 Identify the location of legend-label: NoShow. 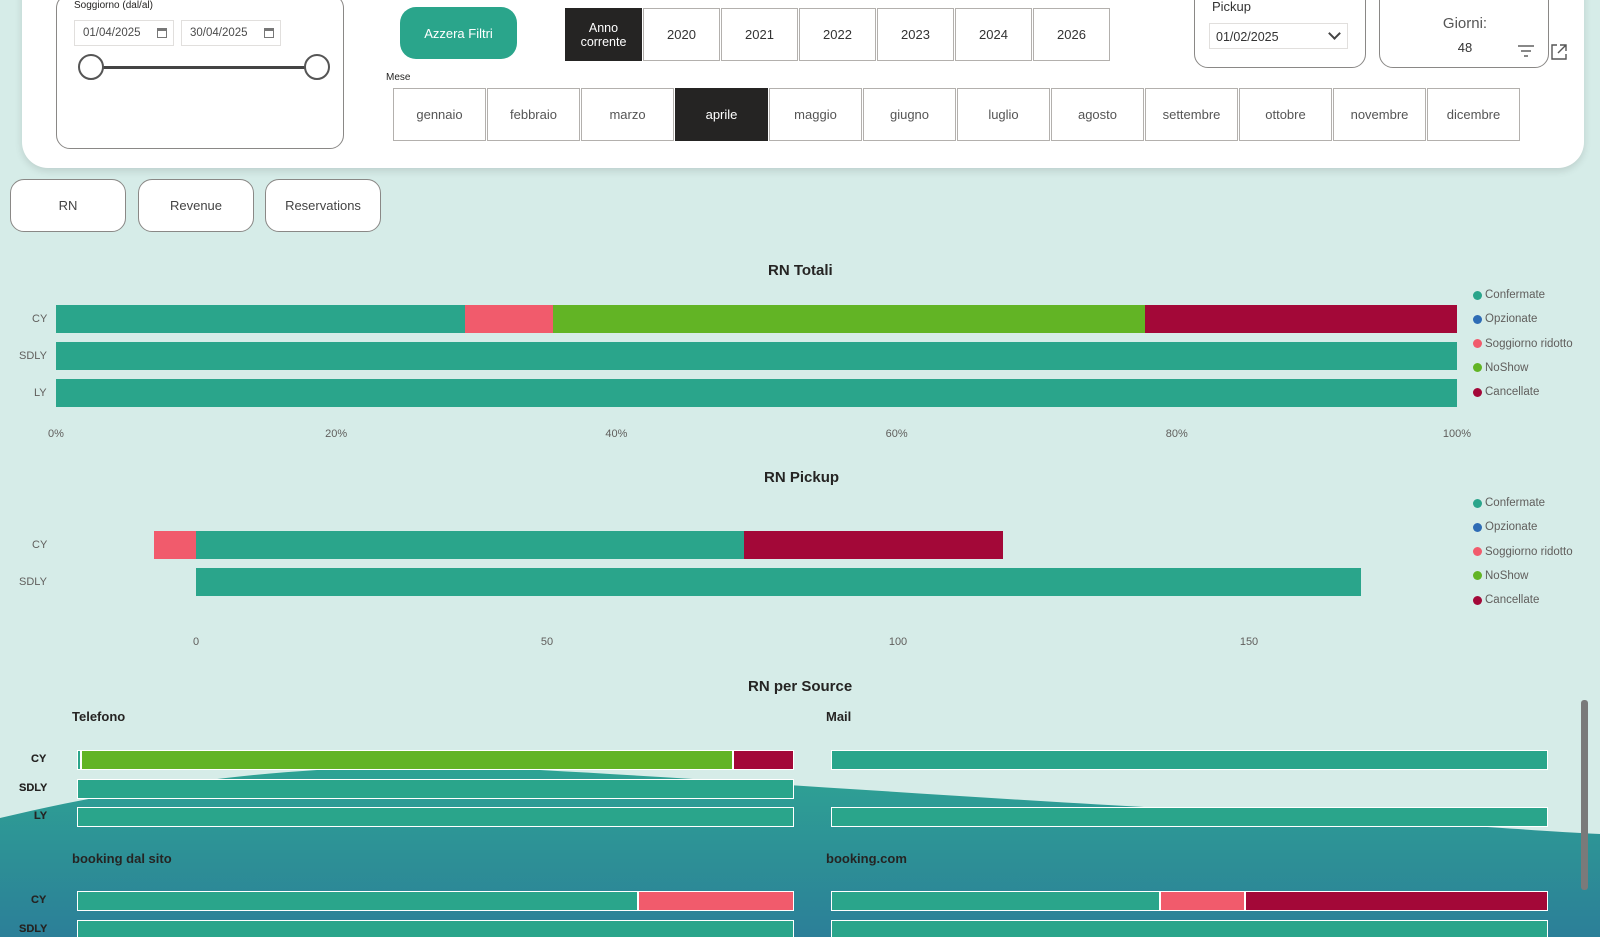
(1507, 575).